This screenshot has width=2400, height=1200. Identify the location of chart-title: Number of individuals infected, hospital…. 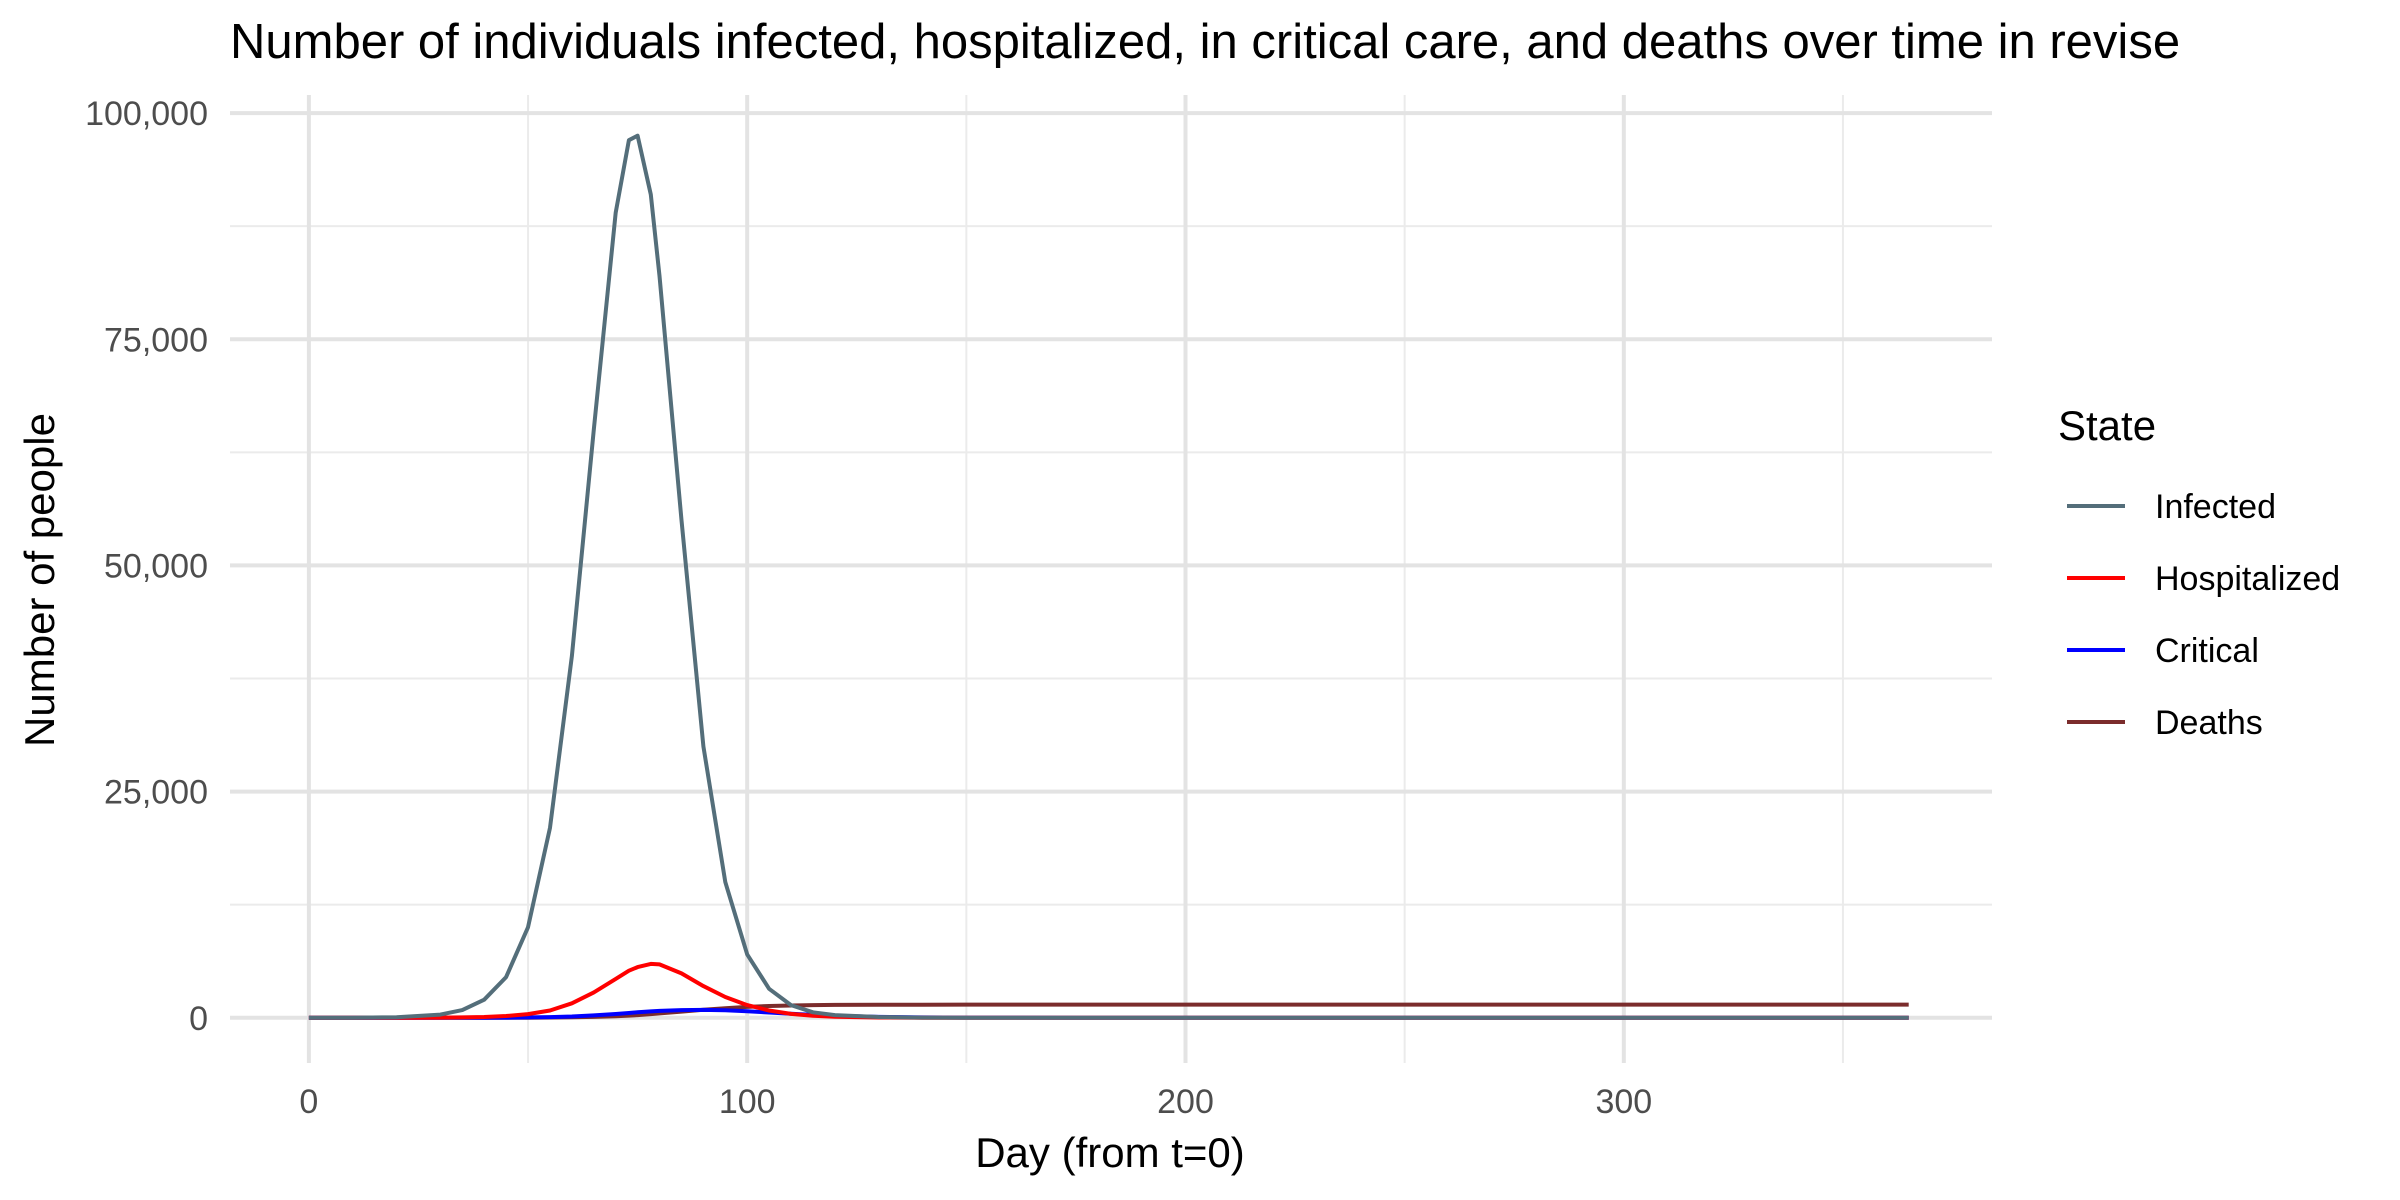
(1205, 42).